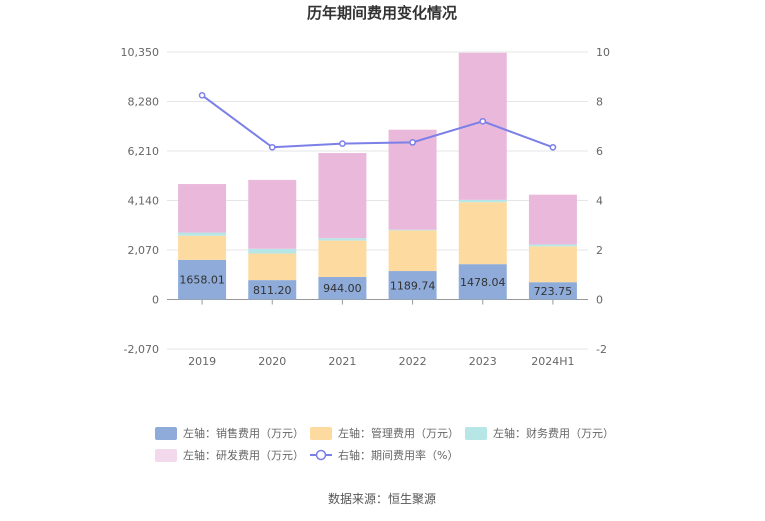  I want to click on right-axis: -2 0 2 4 6 8 10, so click(603, 201).